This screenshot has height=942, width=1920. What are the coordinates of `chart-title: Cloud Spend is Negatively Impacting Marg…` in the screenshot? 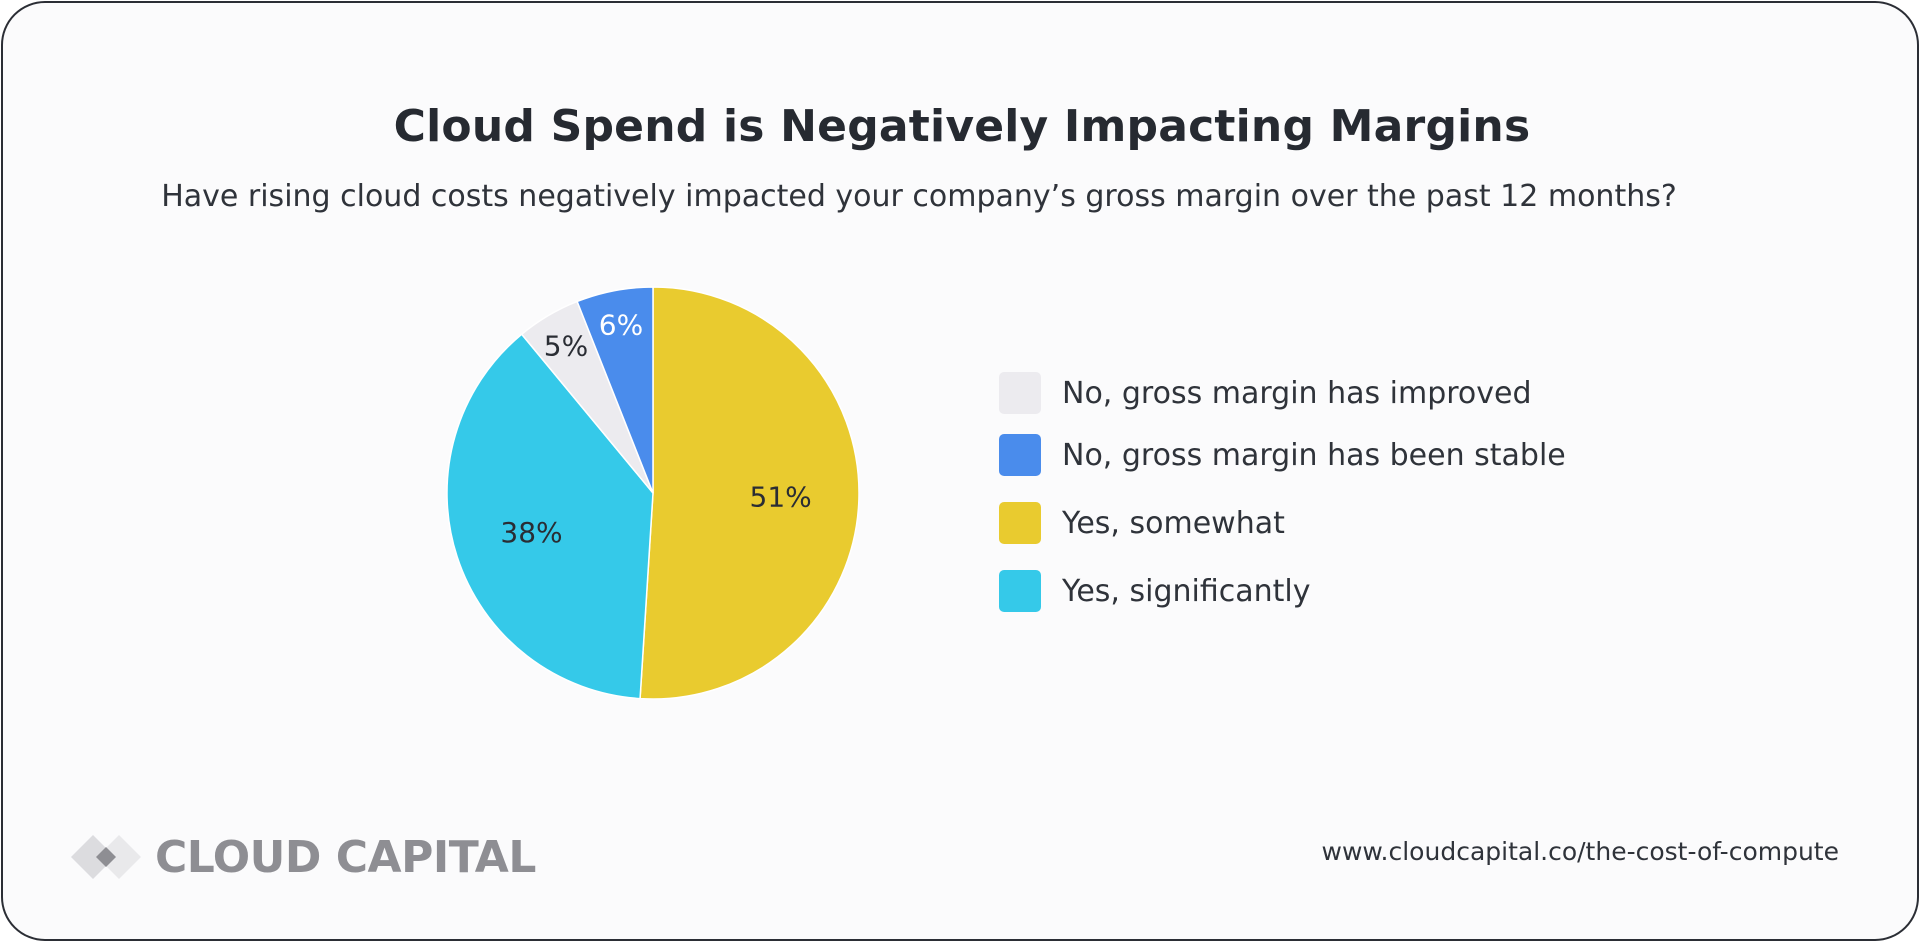 It's located at (962, 126).